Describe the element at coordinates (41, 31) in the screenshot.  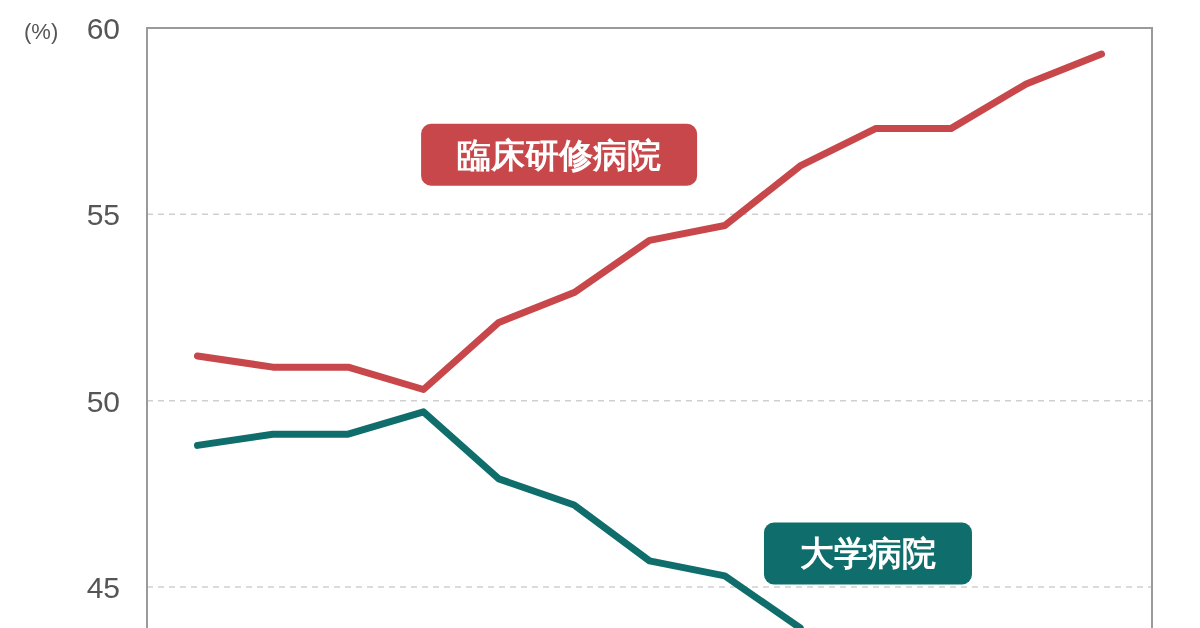
I see `y-axis-title: (%)` at that location.